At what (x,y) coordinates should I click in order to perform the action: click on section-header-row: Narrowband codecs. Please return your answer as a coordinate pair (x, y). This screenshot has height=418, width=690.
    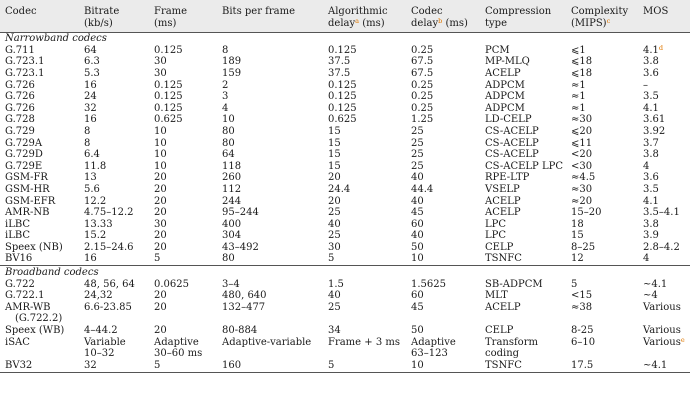
    Looking at the image, I should click on (345, 38).